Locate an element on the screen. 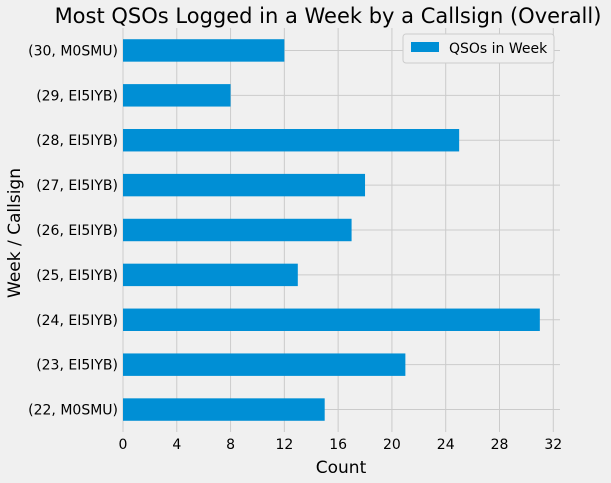 This screenshot has width=611, height=483. x-tick-label: 12 is located at coordinates (284, 445).